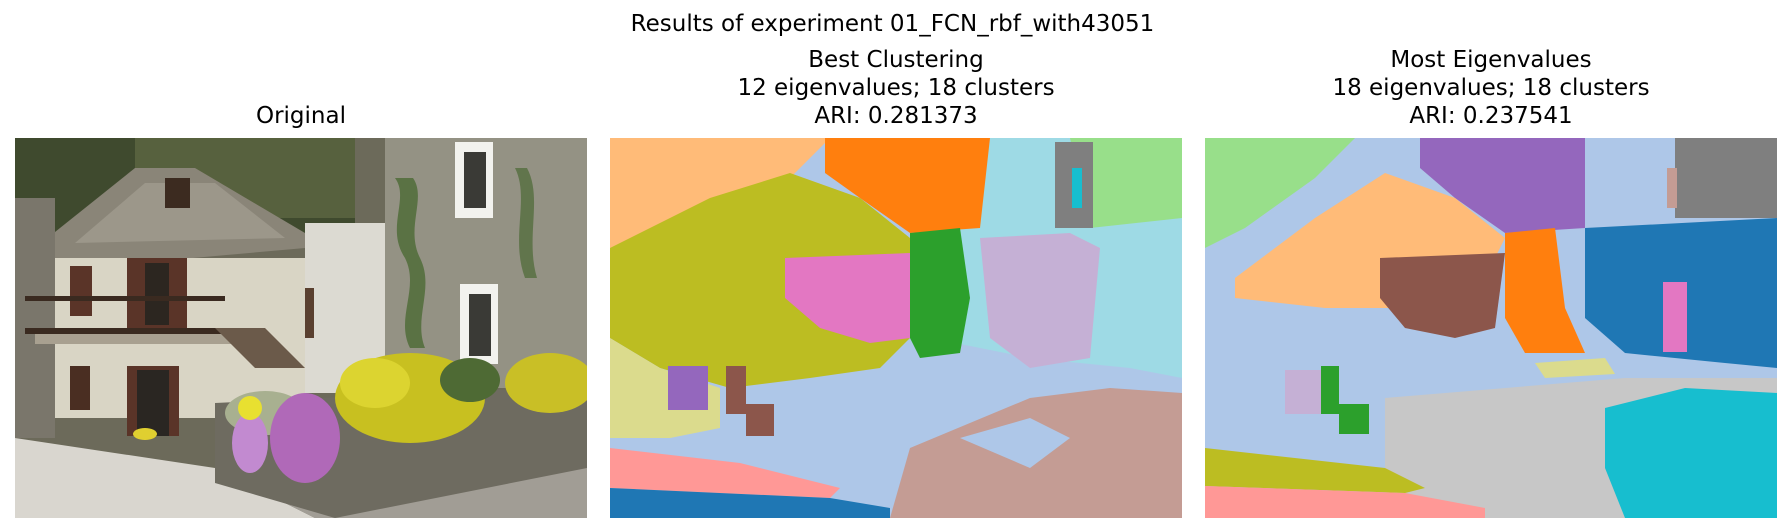  What do you see at coordinates (1491, 60) in the screenshot?
I see `panel-title-line: Most Eigenvalues` at bounding box center [1491, 60].